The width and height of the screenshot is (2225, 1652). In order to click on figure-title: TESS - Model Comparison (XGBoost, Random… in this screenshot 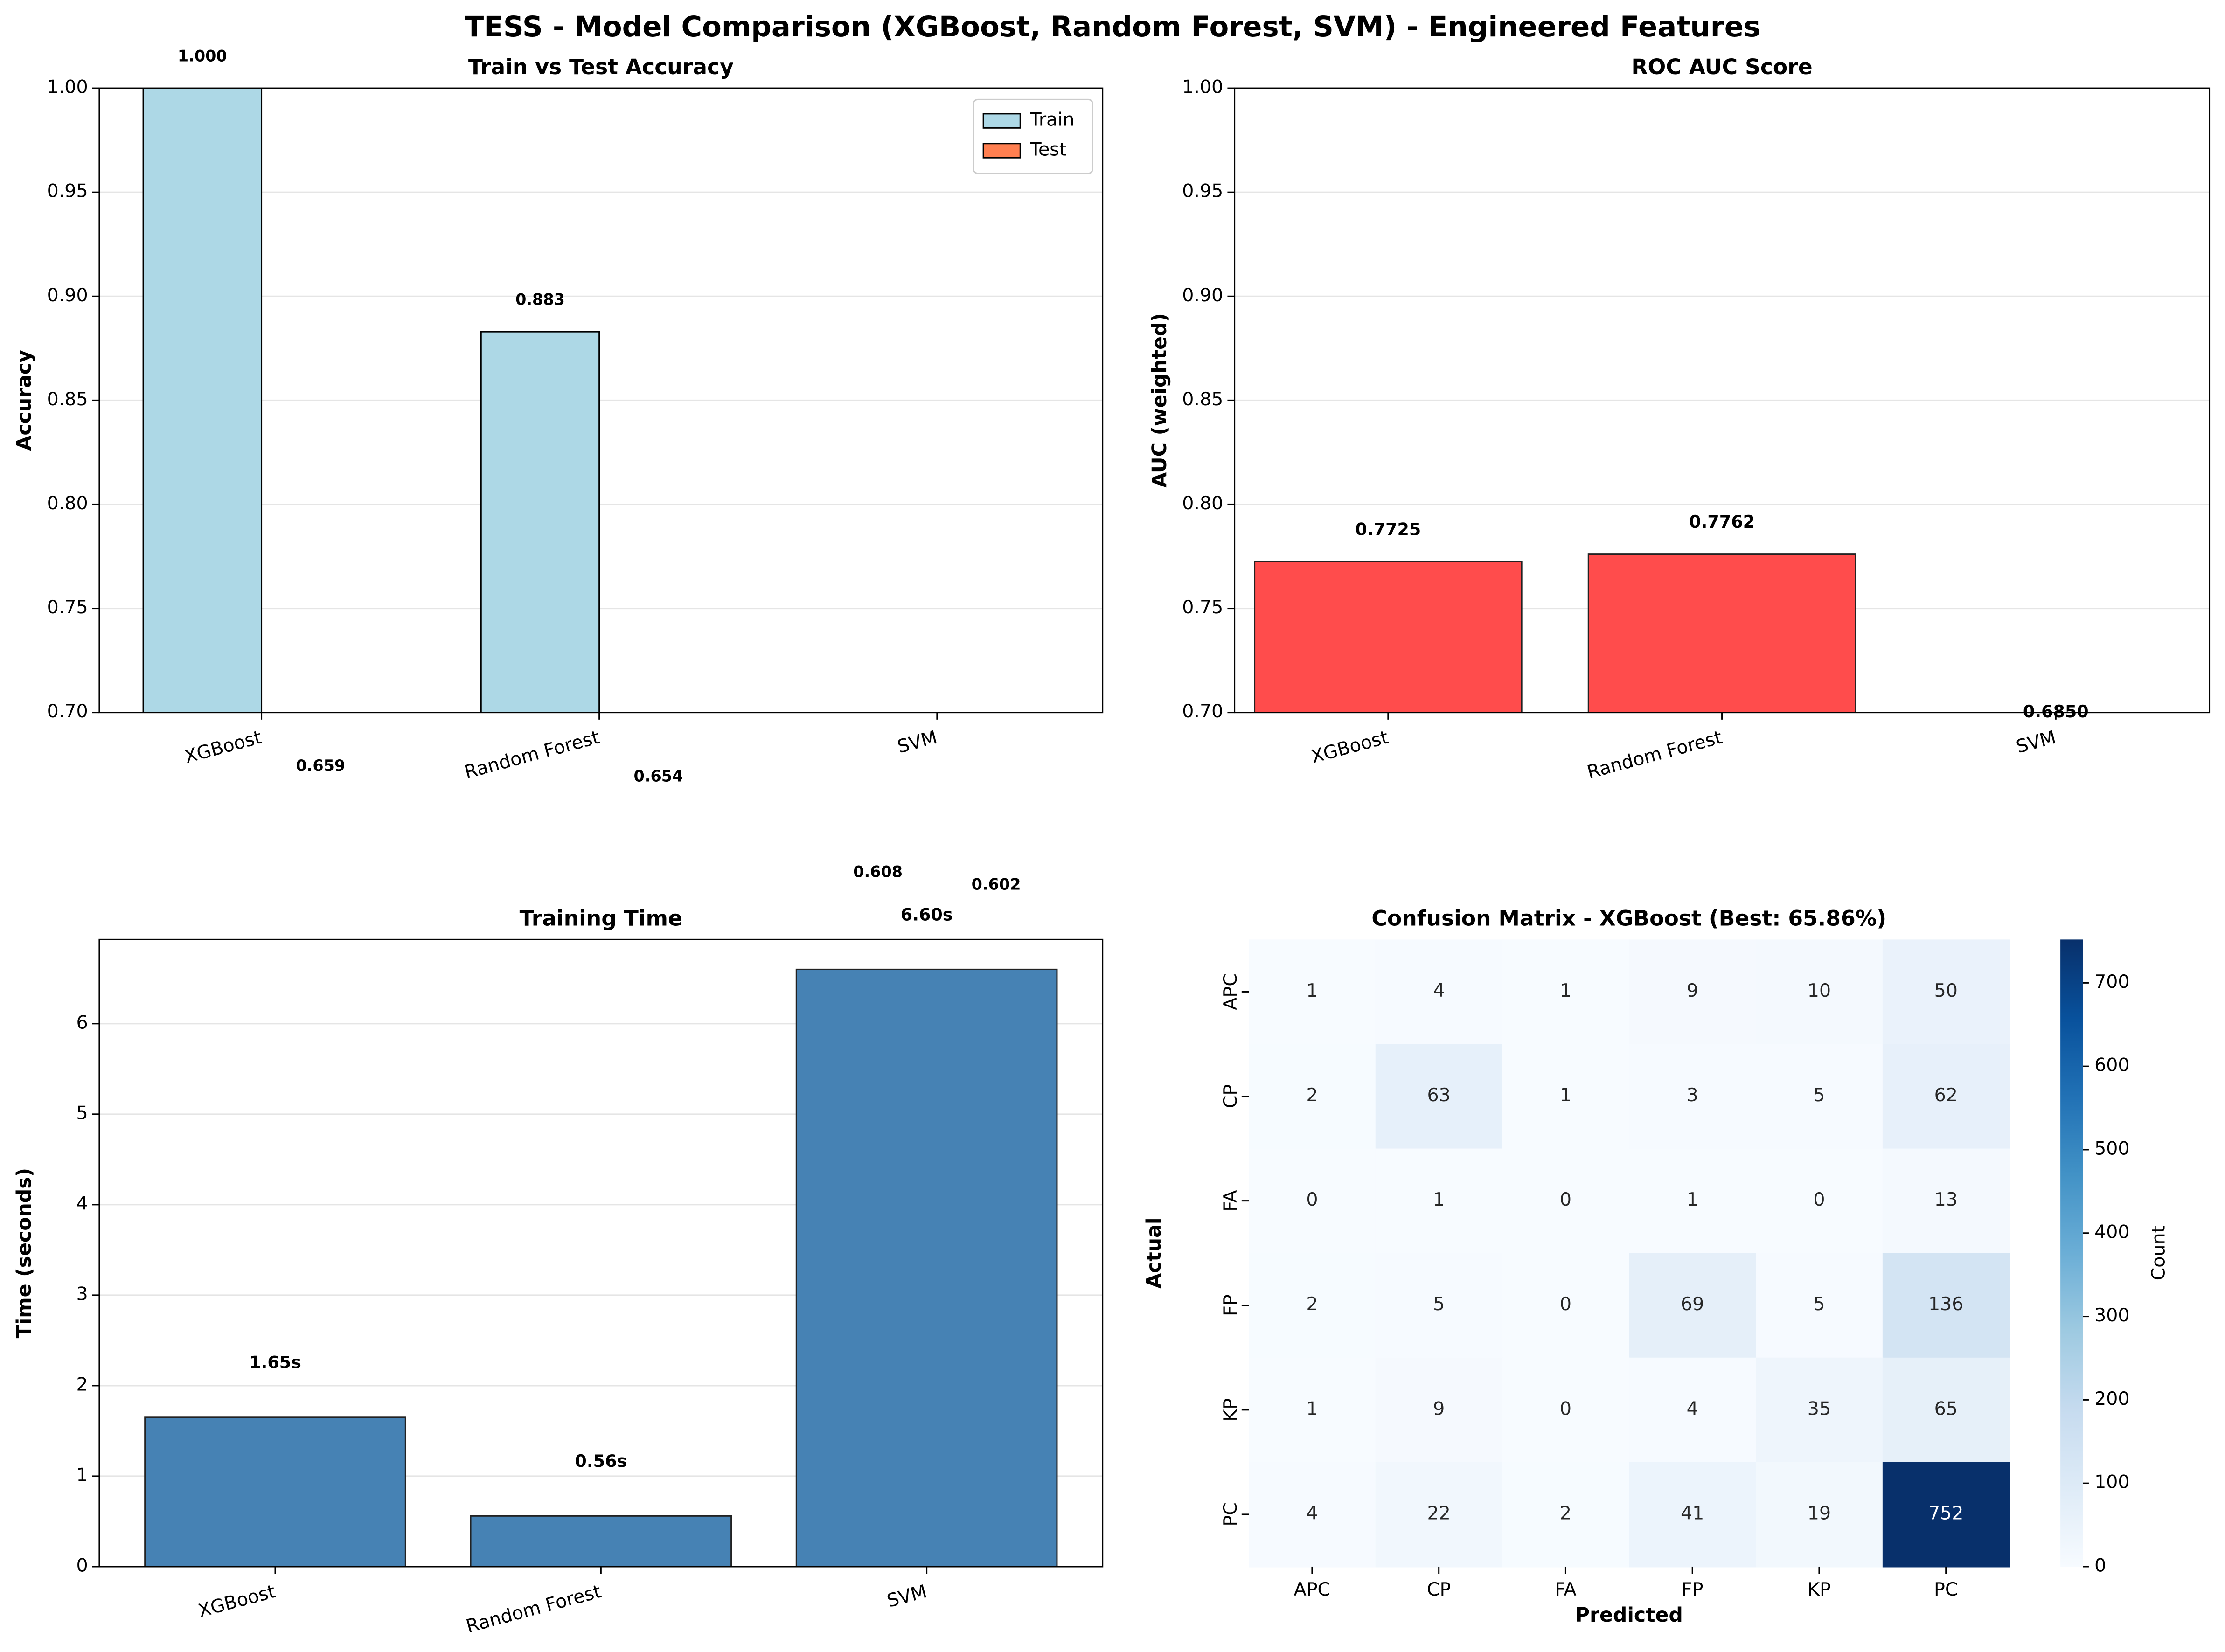, I will do `click(1112, 27)`.